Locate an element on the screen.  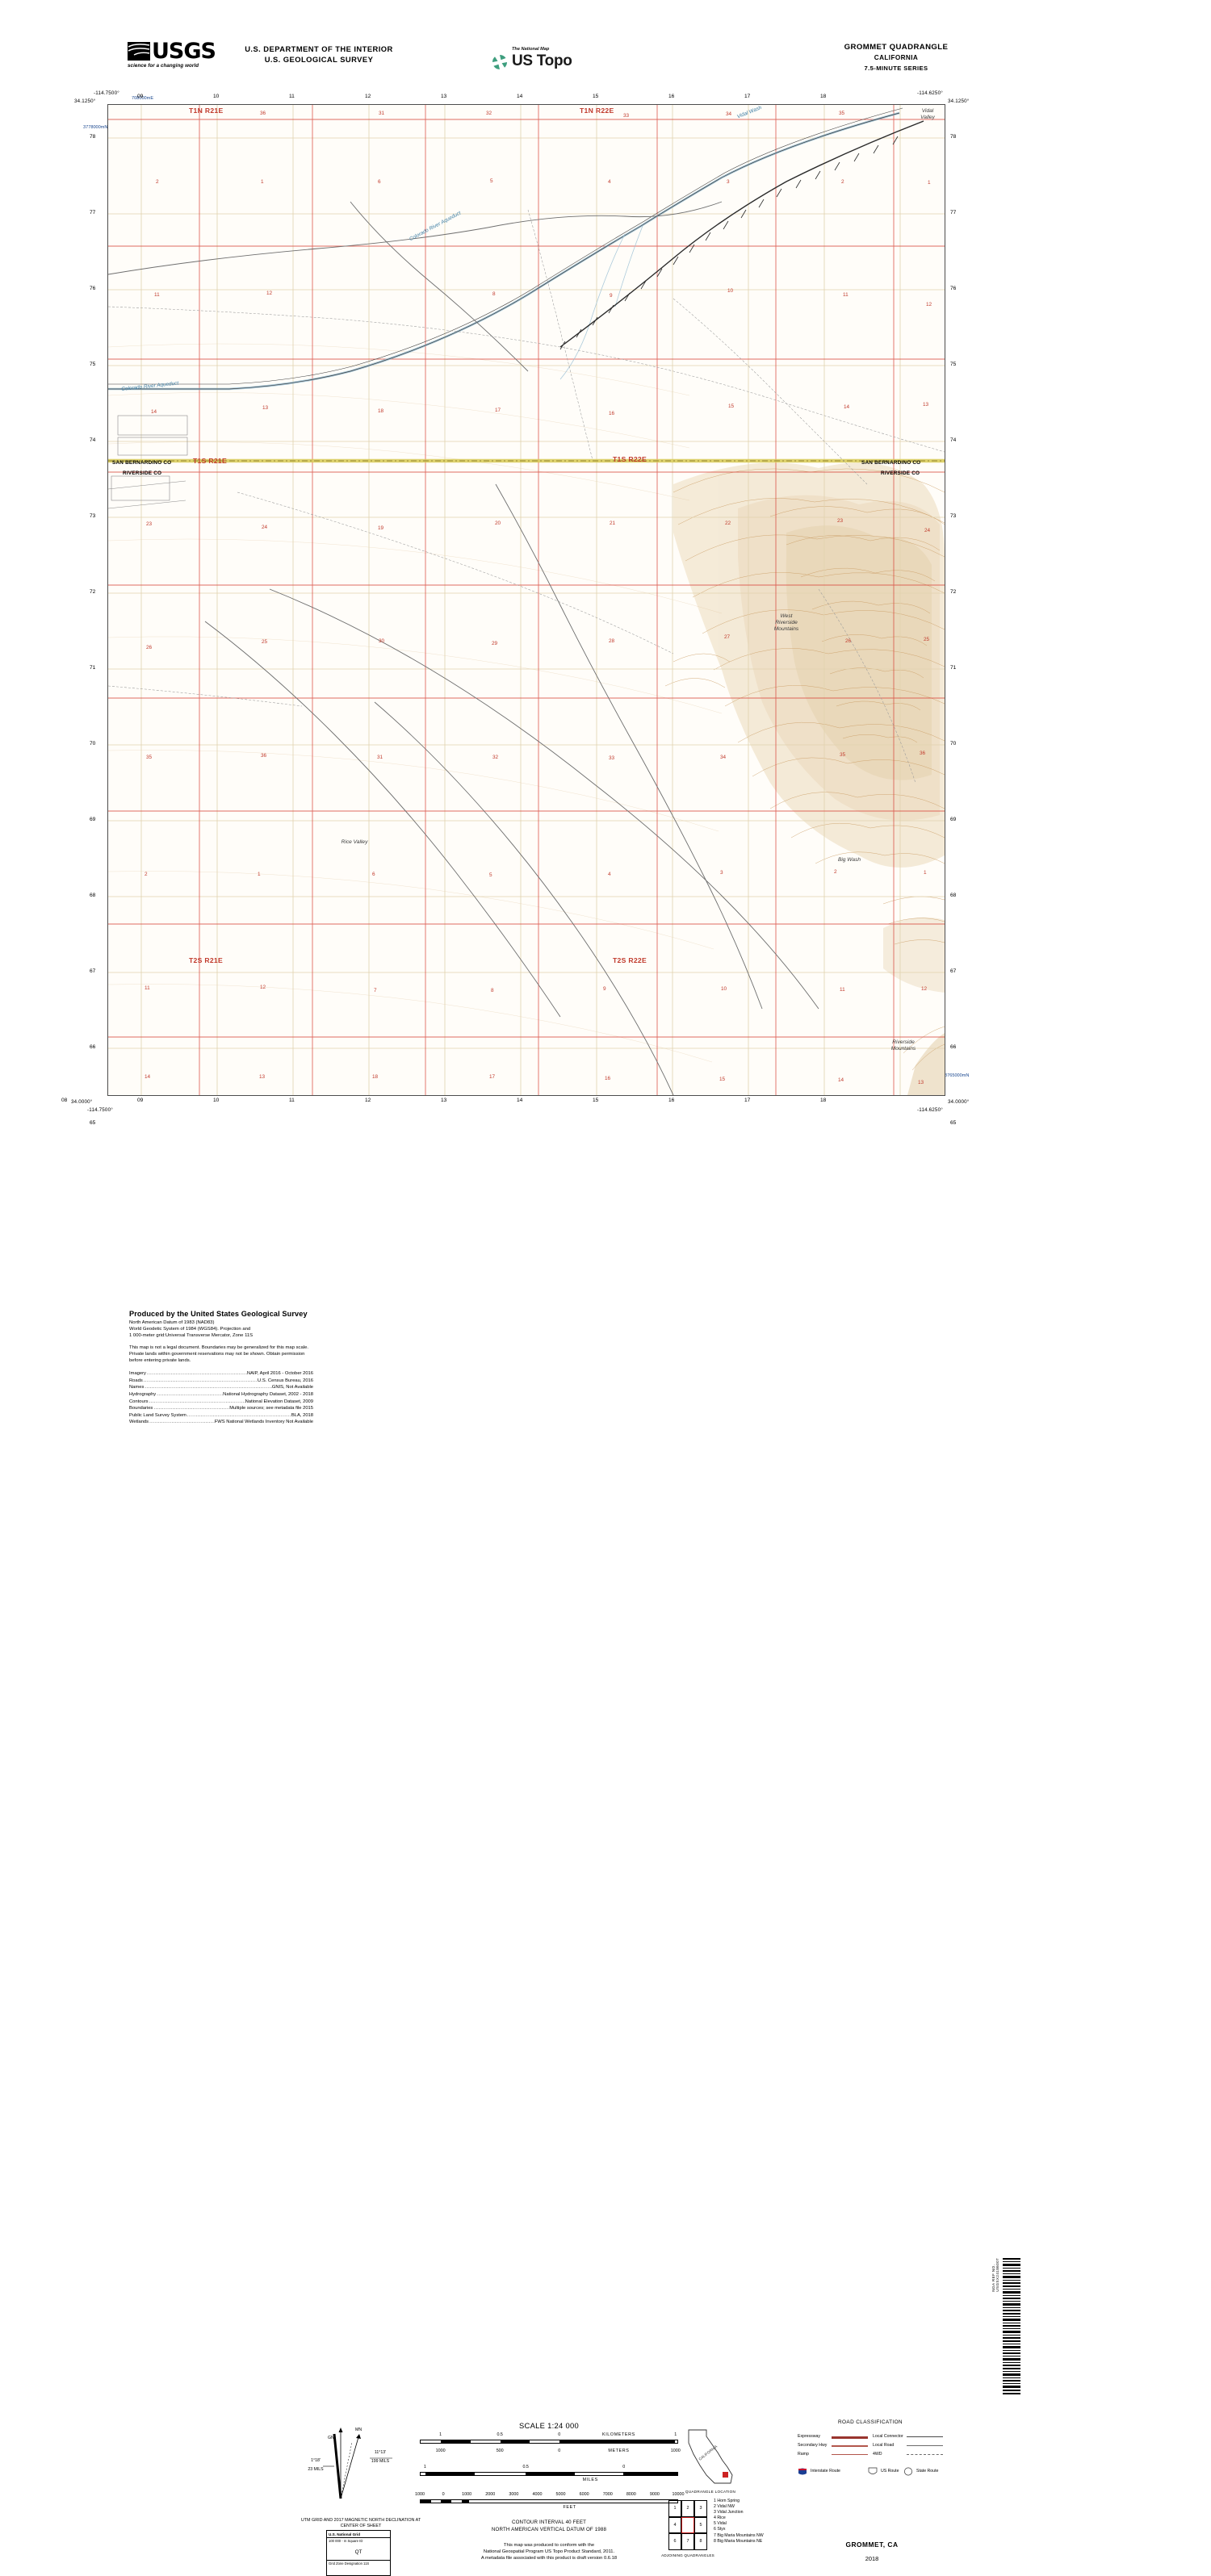
scalebar-kilometers: 1 0.5 0 1 KILOMETERS is located at coordinates (549, 2440).